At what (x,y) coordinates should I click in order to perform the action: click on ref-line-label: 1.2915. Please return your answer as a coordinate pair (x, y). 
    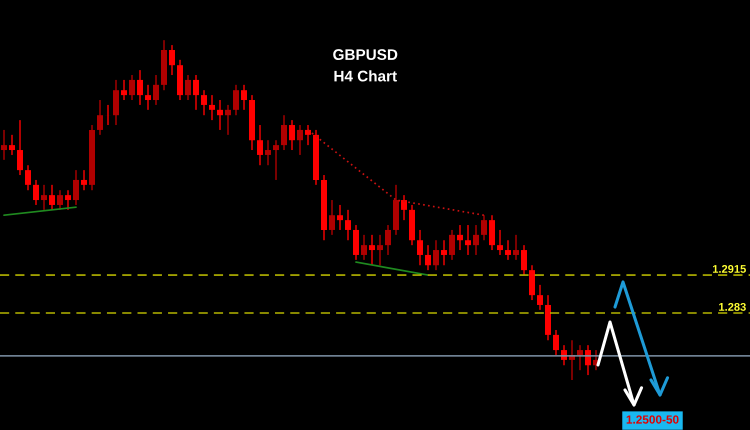
    Looking at the image, I should click on (729, 268).